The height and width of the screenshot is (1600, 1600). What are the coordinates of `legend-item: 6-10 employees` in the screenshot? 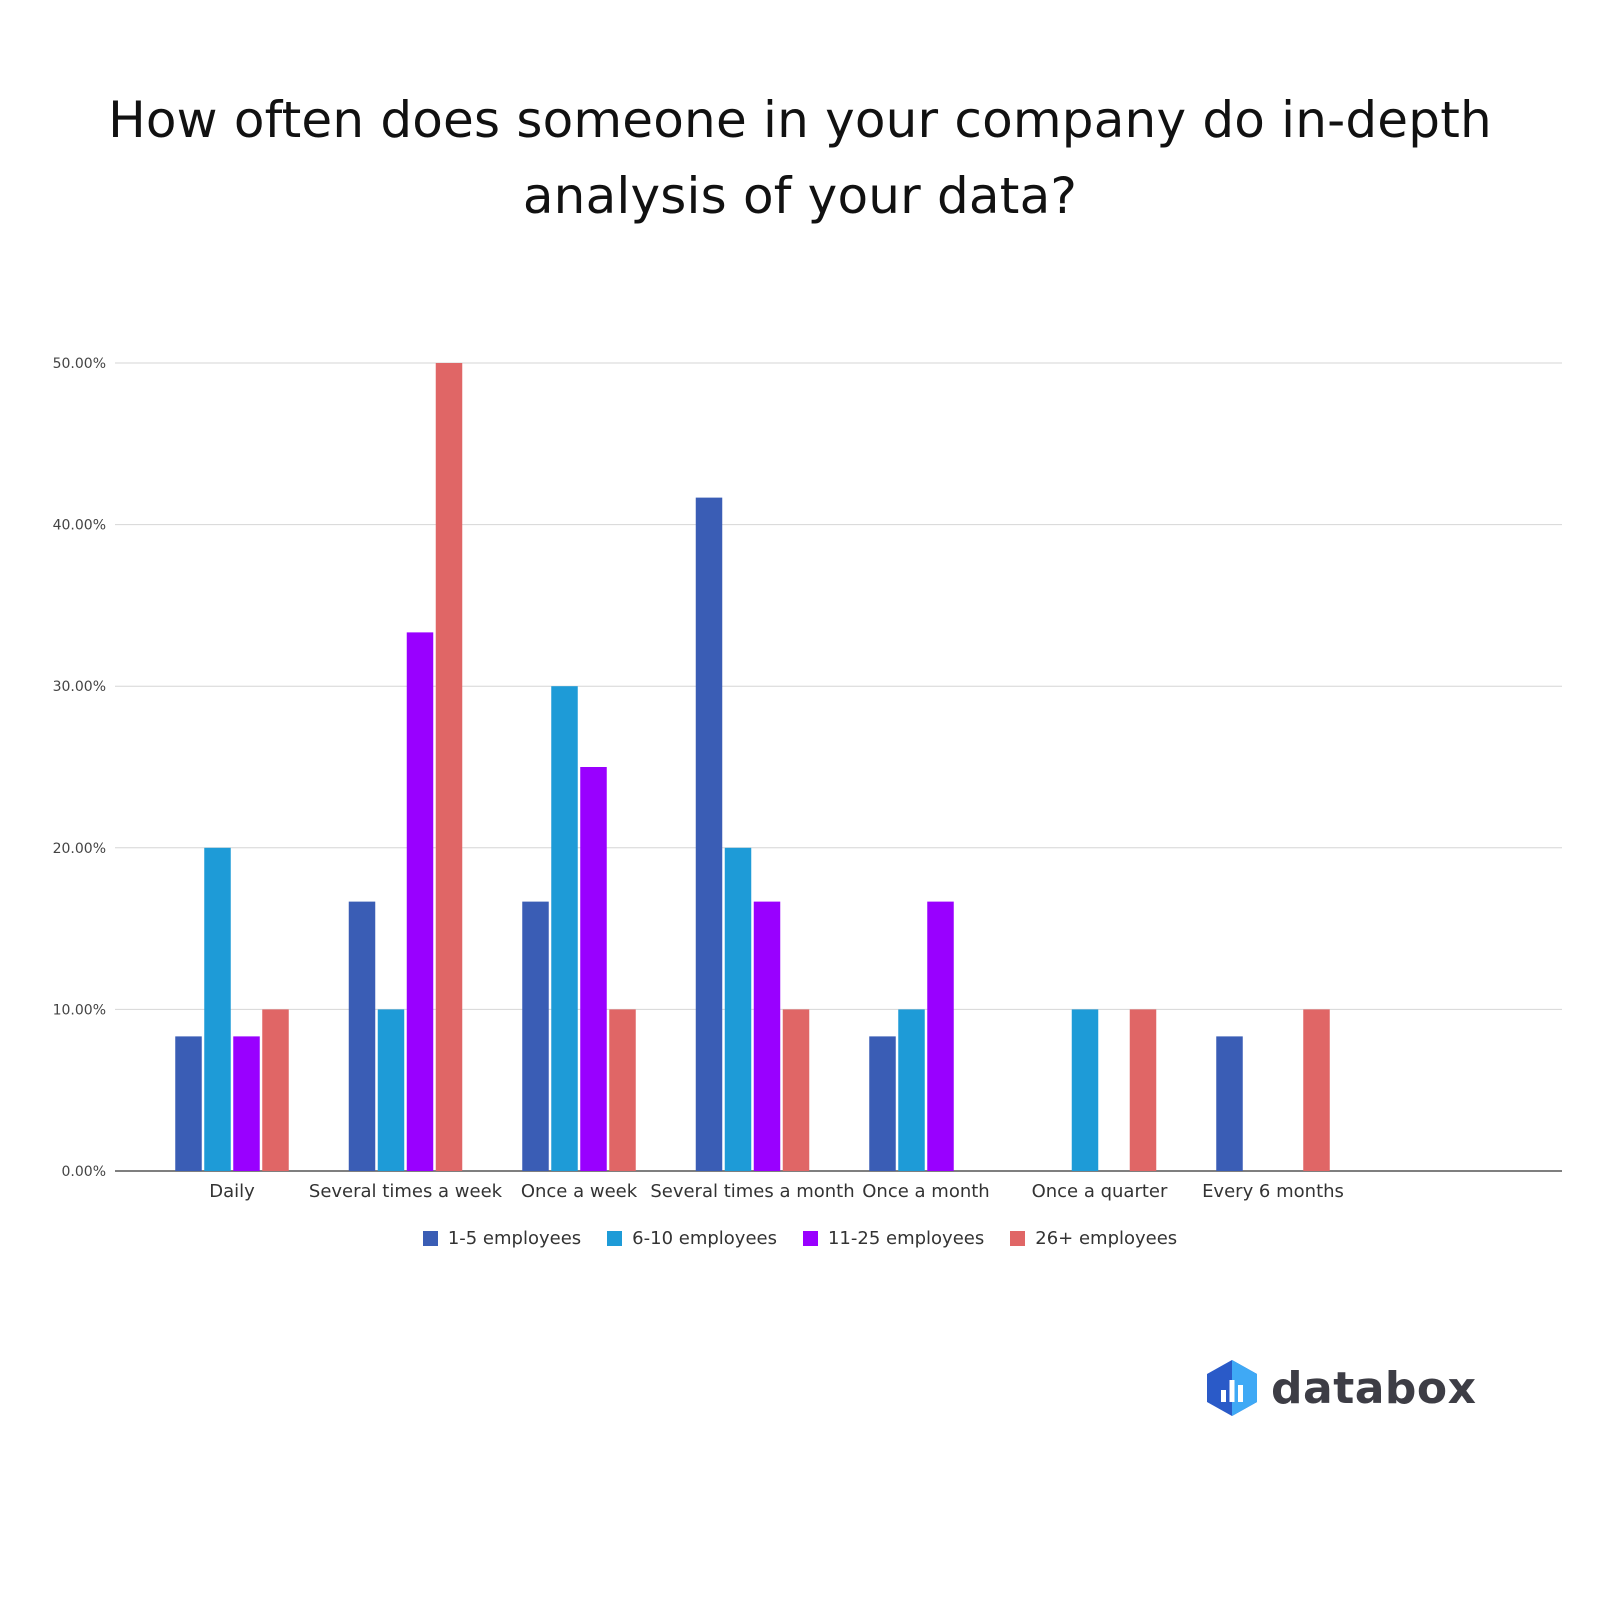 It's located at (692, 1238).